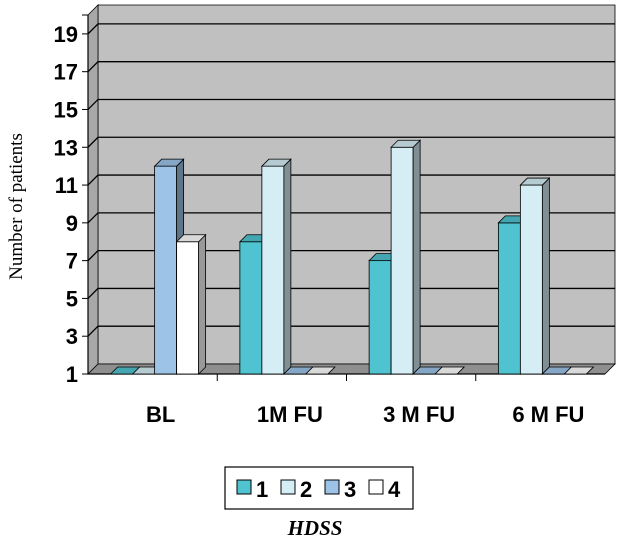 The width and height of the screenshot is (620, 542). I want to click on y-tick-label: 11, so click(66, 185).